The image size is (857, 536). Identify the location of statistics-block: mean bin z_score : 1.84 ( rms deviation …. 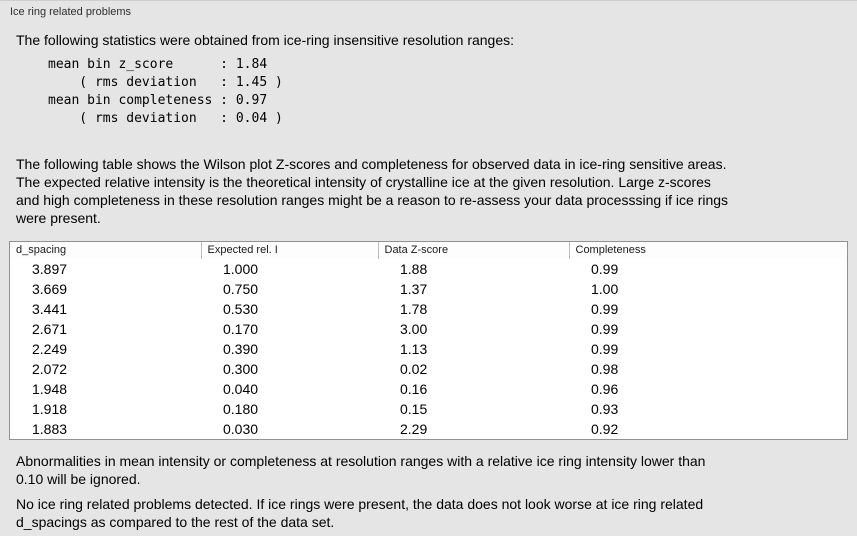
(165, 91).